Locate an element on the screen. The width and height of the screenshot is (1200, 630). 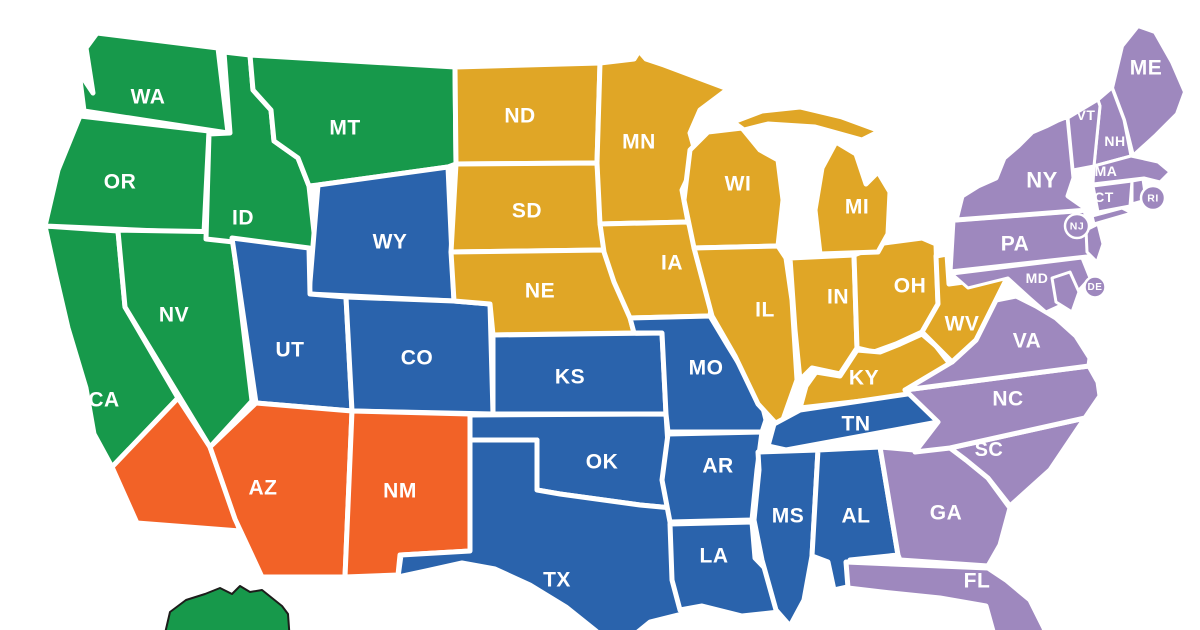
state-tx is located at coordinates (544, 533).